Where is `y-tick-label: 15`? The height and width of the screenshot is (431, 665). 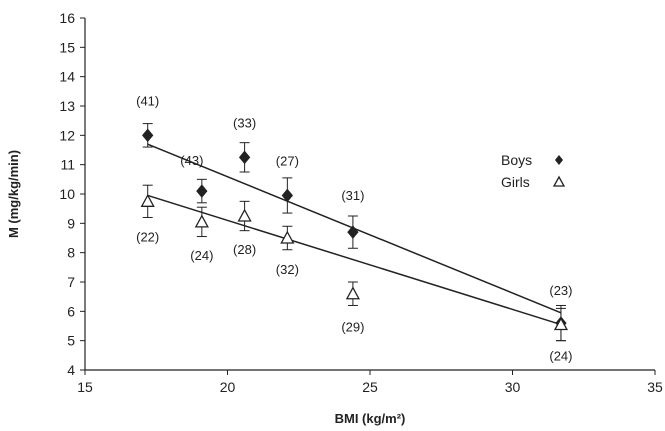 y-tick-label: 15 is located at coordinates (67, 47).